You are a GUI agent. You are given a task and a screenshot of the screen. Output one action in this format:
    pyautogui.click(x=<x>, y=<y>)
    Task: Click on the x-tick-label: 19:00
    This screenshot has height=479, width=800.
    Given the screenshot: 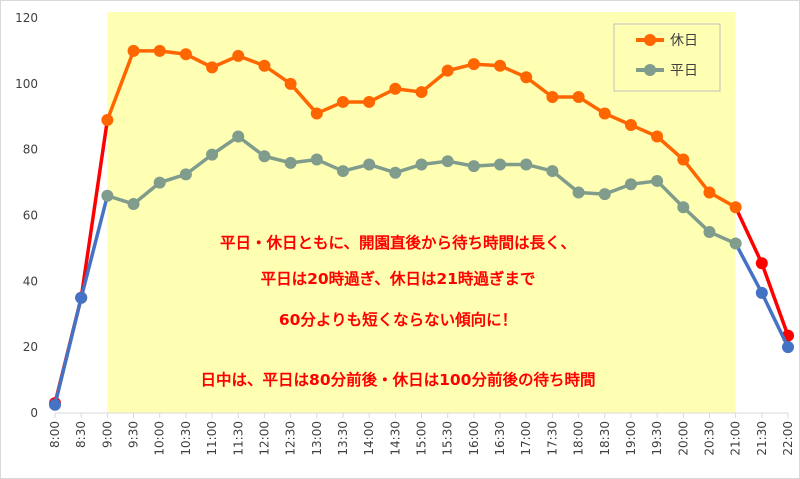 What is the action you would take?
    pyautogui.click(x=631, y=438)
    